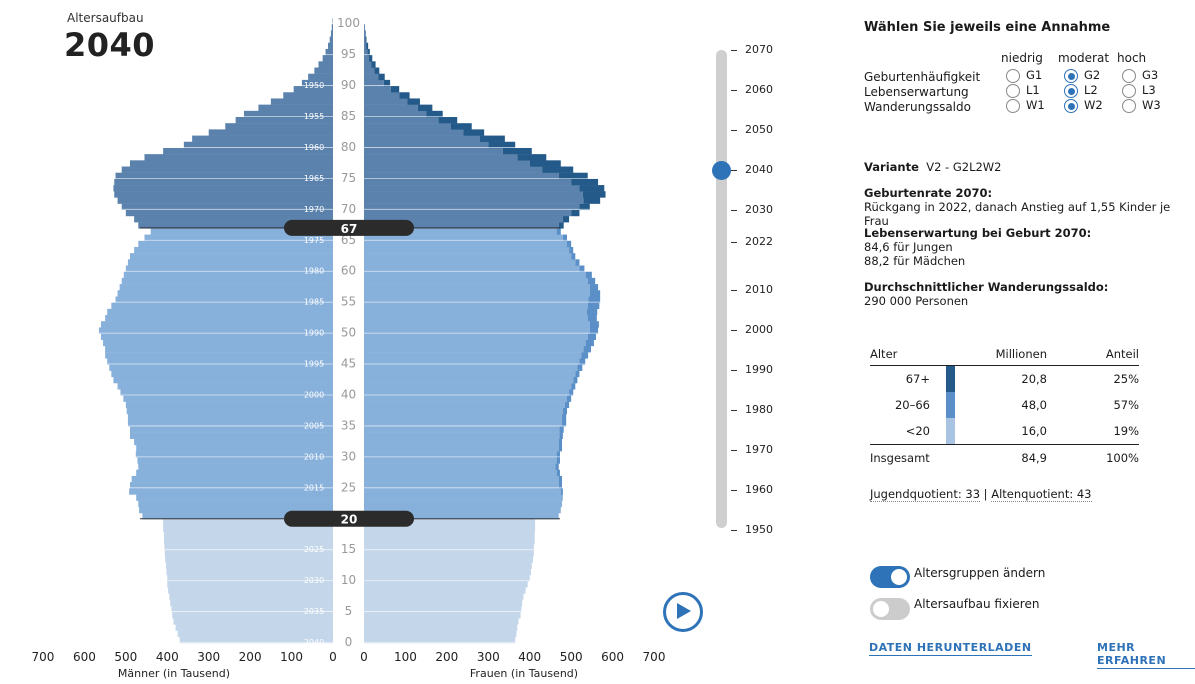 The height and width of the screenshot is (684, 1195). I want to click on radio-l3, so click(1129, 91).